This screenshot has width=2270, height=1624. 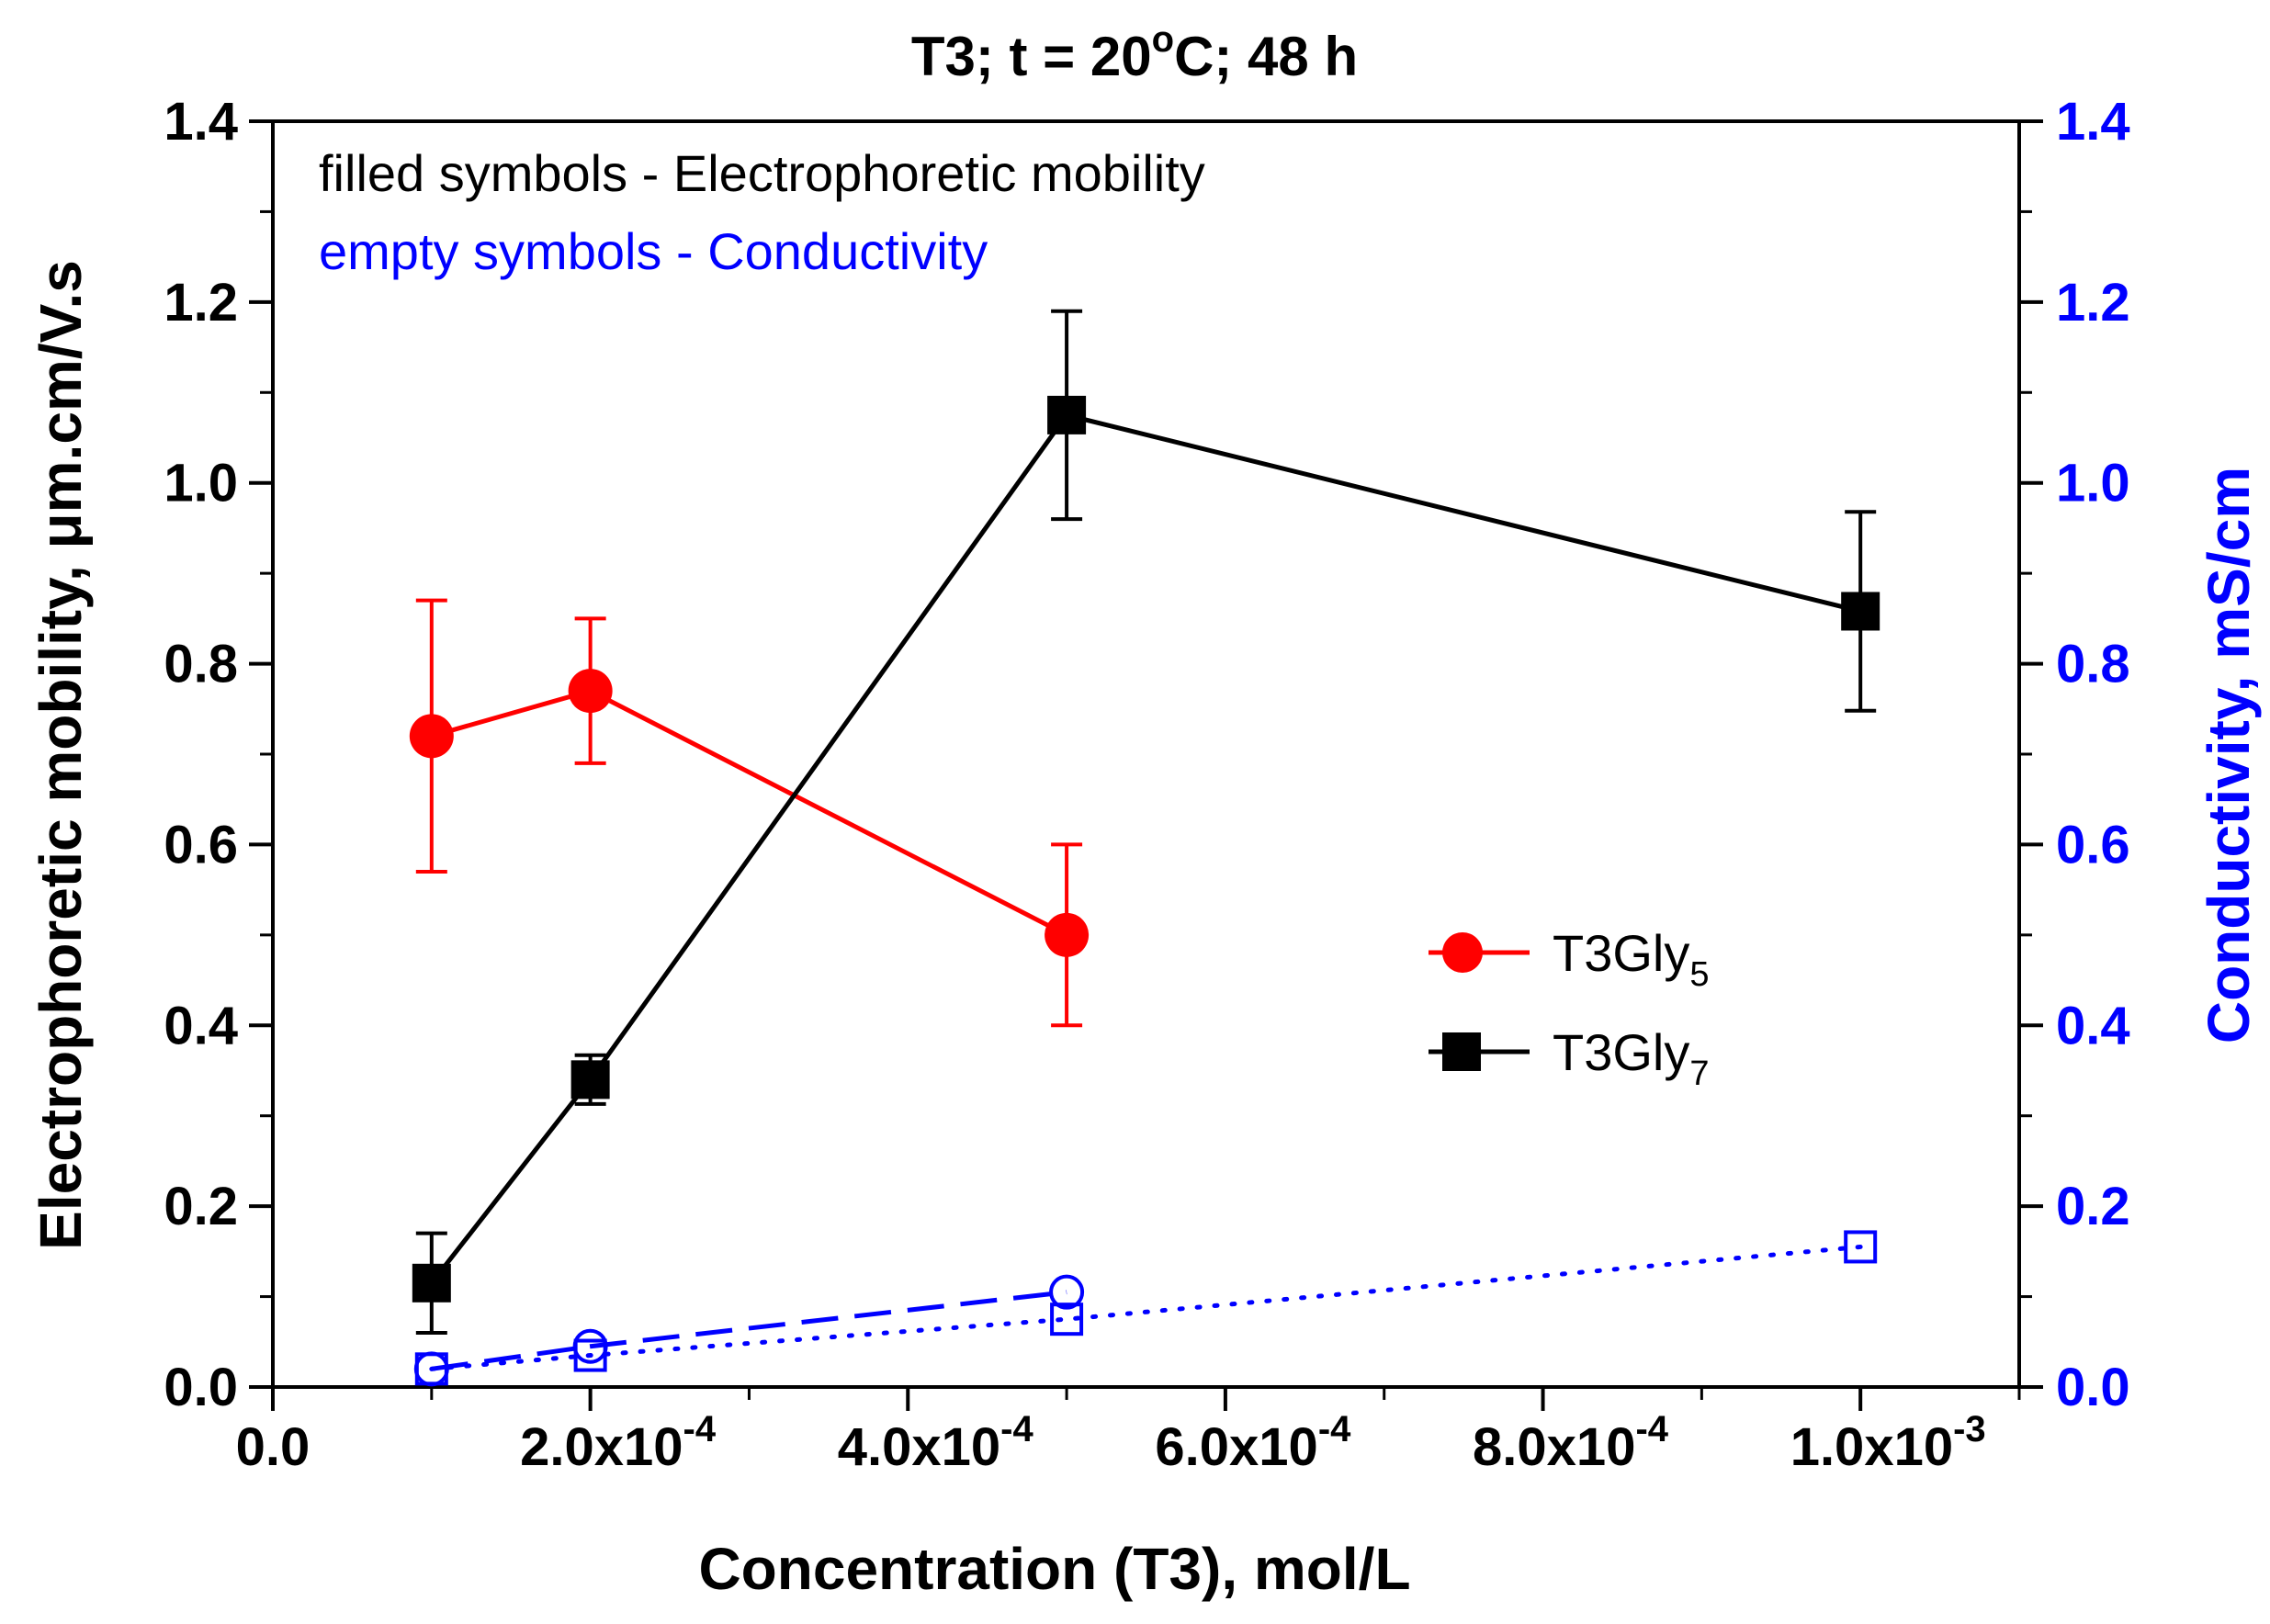 I want to click on x-tick-label-base-1: 2.0x10, so click(x=601, y=1447).